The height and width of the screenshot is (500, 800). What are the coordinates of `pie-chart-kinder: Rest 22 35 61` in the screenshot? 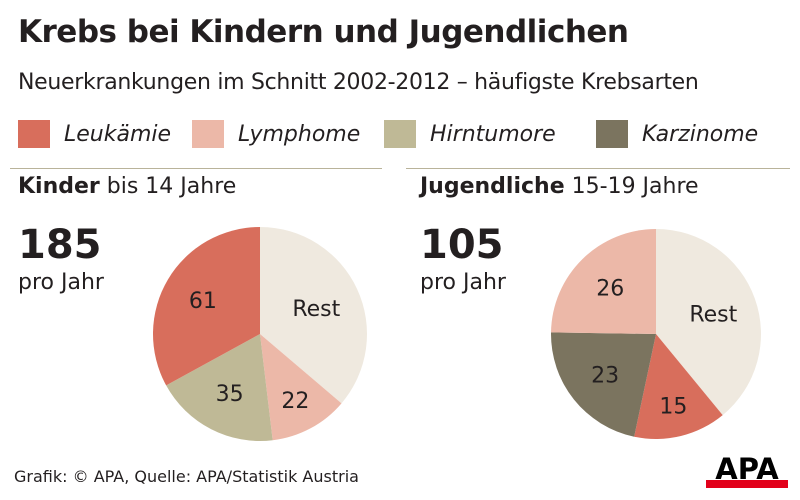 It's located at (260, 334).